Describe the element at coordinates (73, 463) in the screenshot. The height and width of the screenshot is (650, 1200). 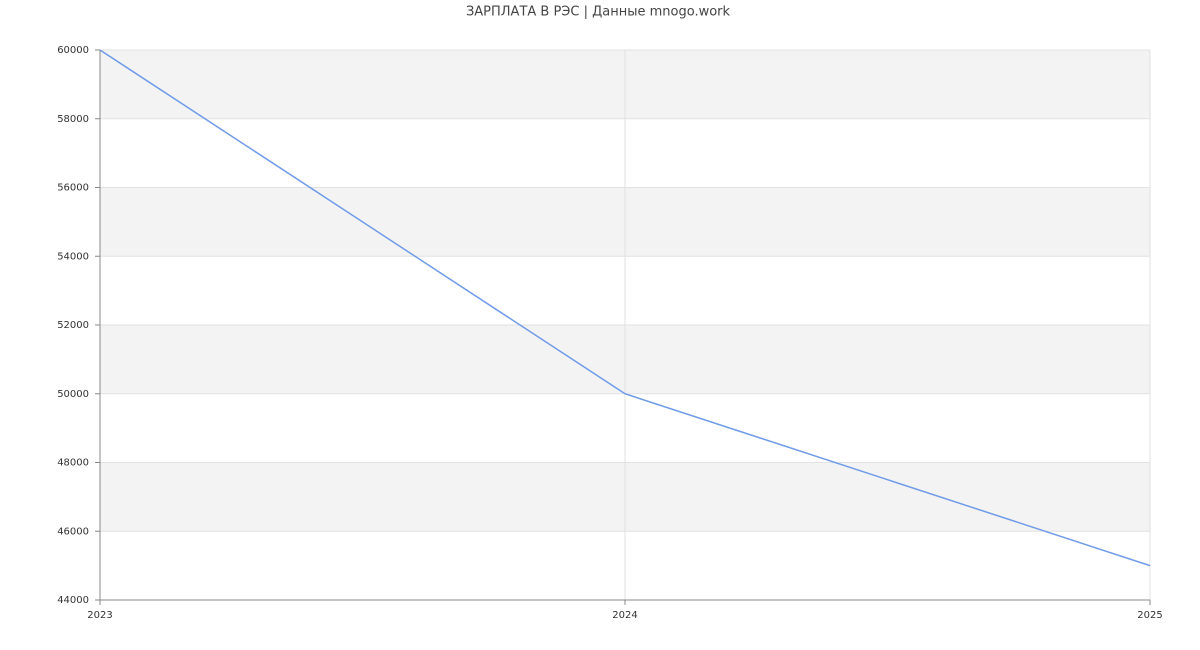
I see `y-tick-label: 48000` at that location.